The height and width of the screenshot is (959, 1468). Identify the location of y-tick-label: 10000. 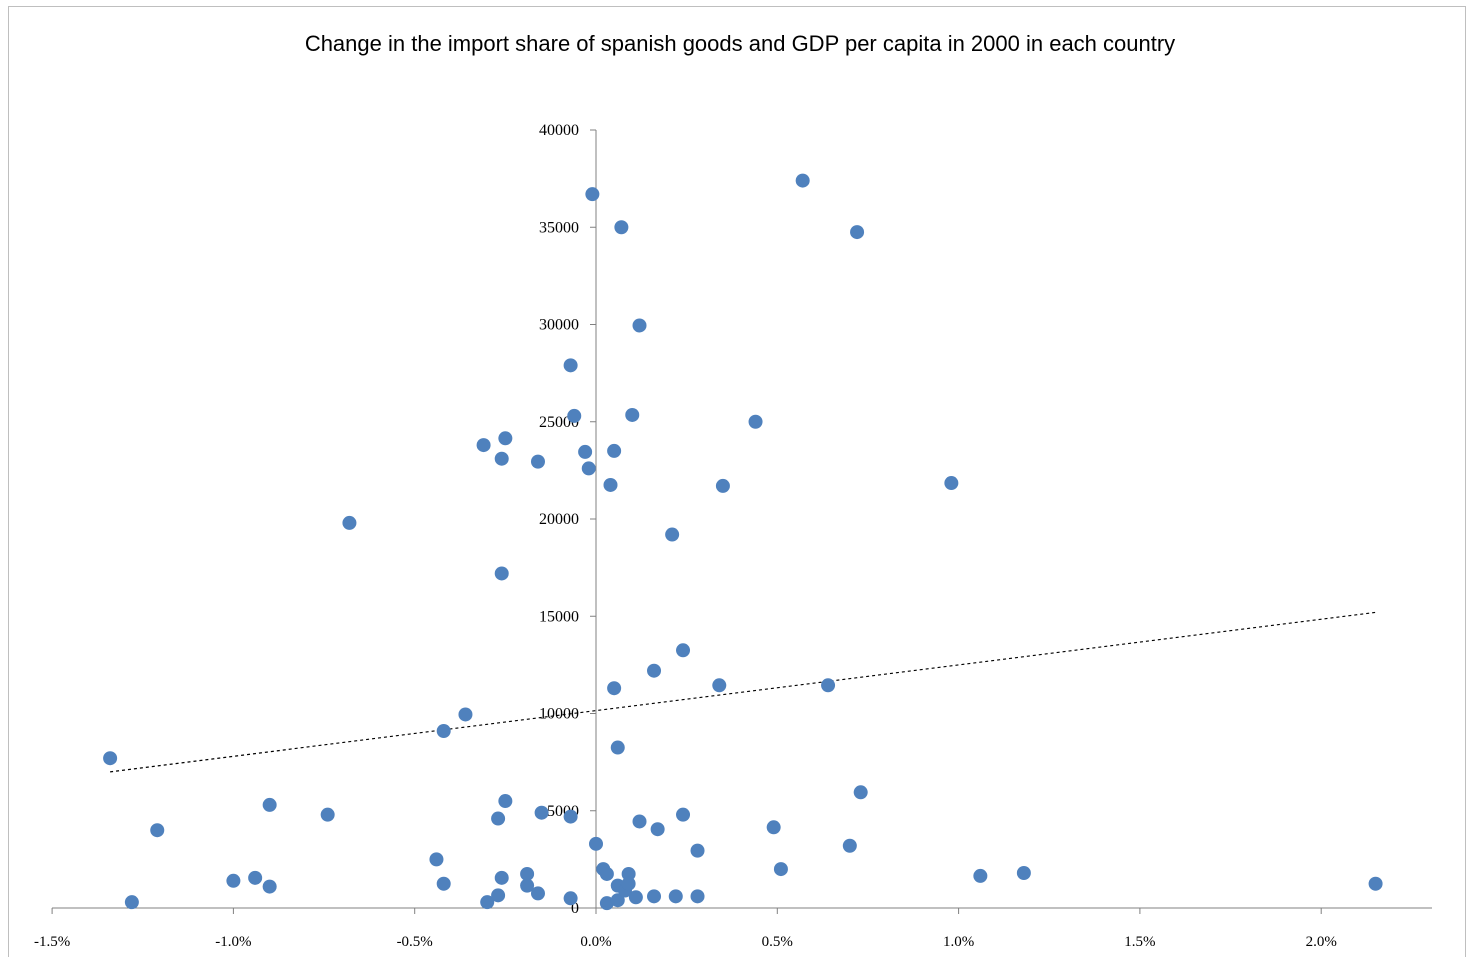
(559, 714).